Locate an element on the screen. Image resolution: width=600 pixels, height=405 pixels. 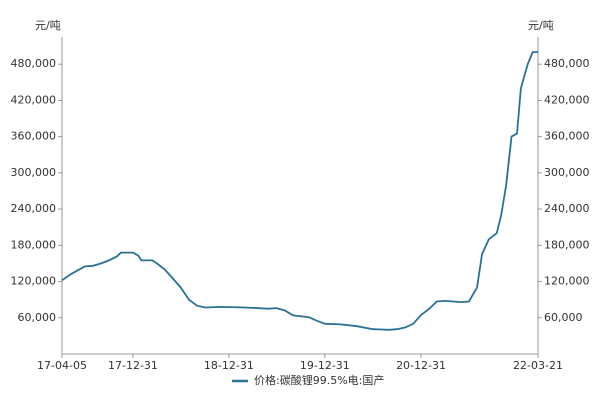
y2-unit: 元/吨 is located at coordinates (541, 25).